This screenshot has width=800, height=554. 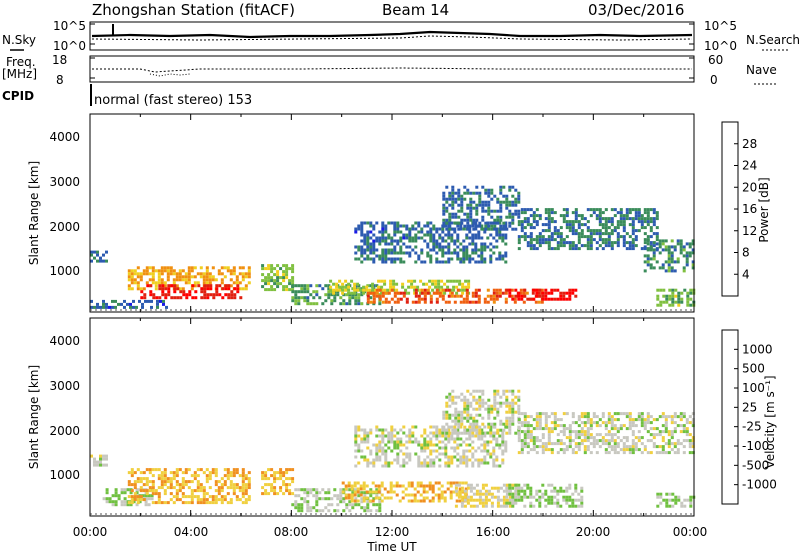 What do you see at coordinates (755, 446) in the screenshot?
I see `colorbar-tick-label: -100` at bounding box center [755, 446].